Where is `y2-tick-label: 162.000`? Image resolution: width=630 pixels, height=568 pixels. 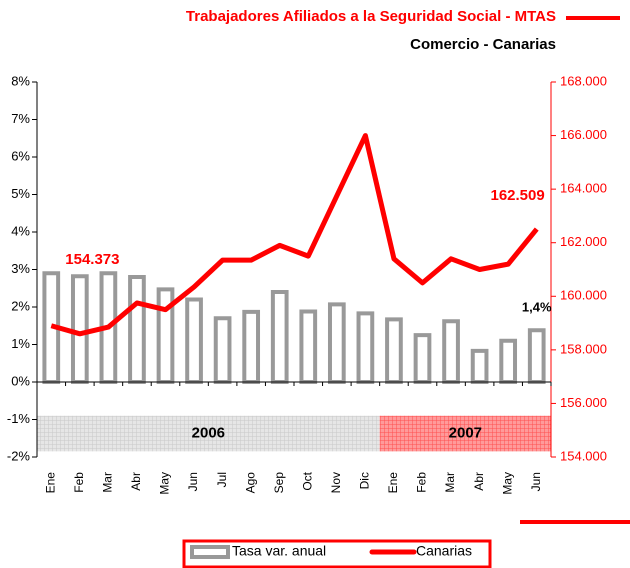
y2-tick-label: 162.000 is located at coordinates (583, 241).